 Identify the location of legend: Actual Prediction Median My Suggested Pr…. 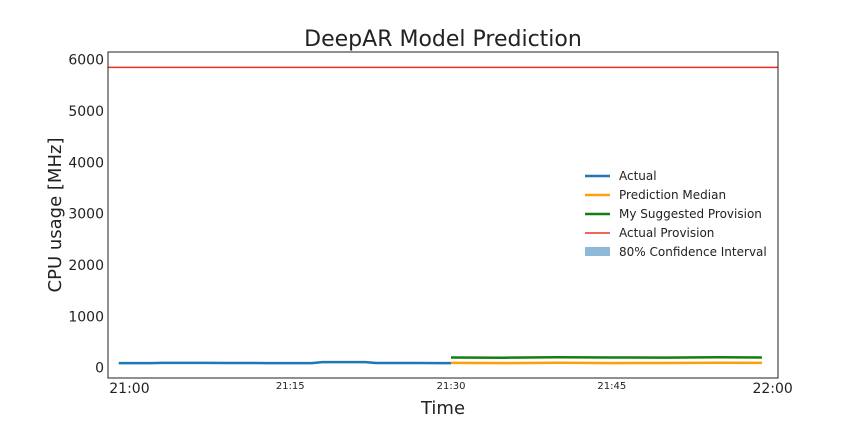
(676, 214).